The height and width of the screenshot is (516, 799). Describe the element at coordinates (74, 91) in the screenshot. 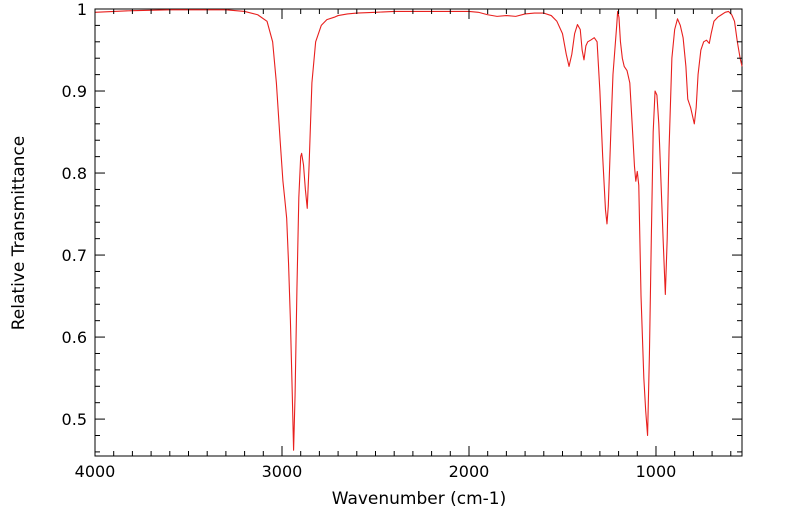

I see `y-tick-label-4: 0.9` at that location.